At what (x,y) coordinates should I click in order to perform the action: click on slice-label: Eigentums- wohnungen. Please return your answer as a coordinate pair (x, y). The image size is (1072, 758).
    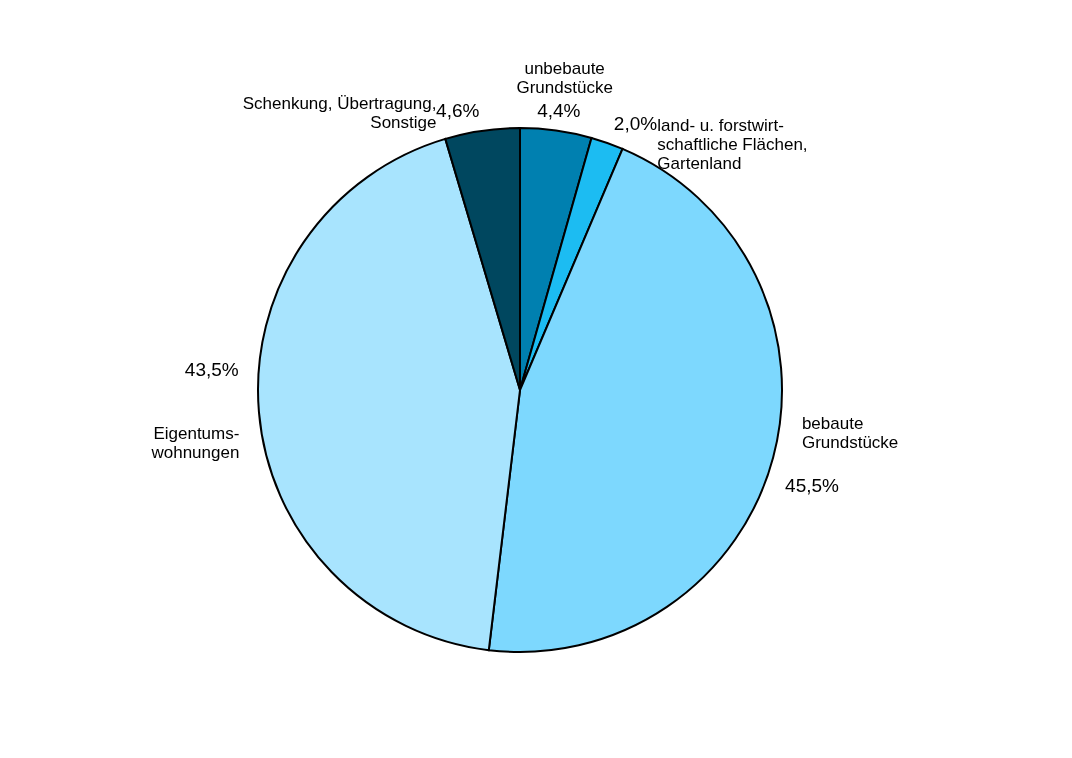
    Looking at the image, I should click on (195, 442).